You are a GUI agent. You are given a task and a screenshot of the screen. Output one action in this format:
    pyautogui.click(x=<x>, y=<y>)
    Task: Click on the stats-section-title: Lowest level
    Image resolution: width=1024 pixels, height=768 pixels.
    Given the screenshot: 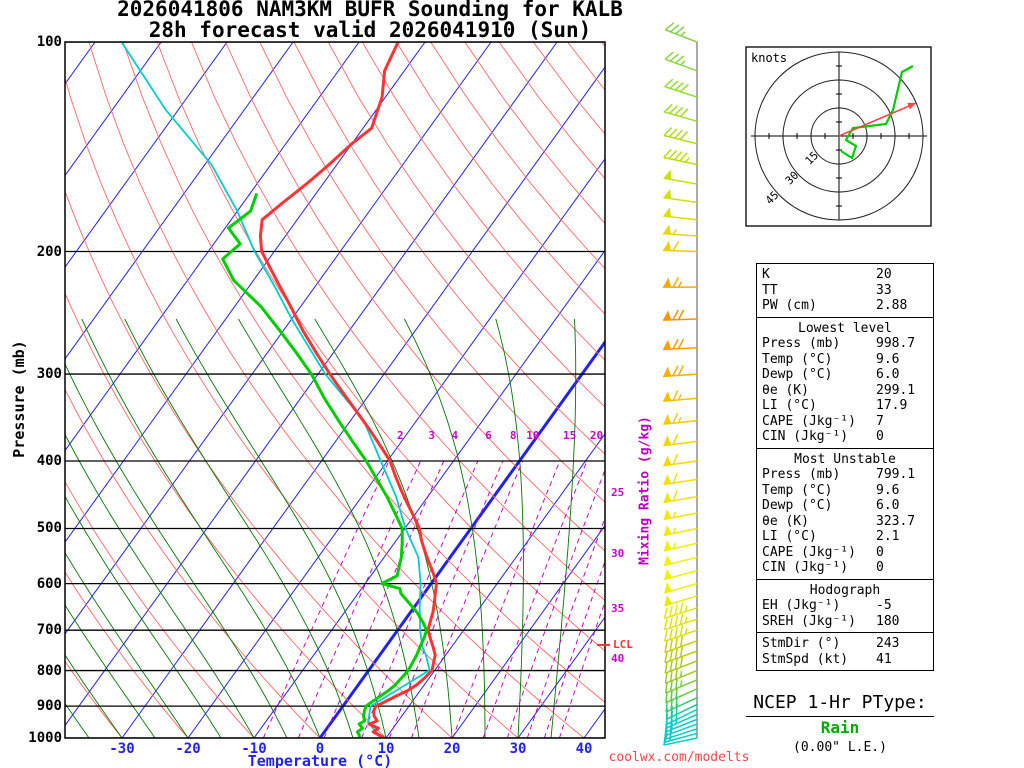 What is the action you would take?
    pyautogui.click(x=845, y=328)
    